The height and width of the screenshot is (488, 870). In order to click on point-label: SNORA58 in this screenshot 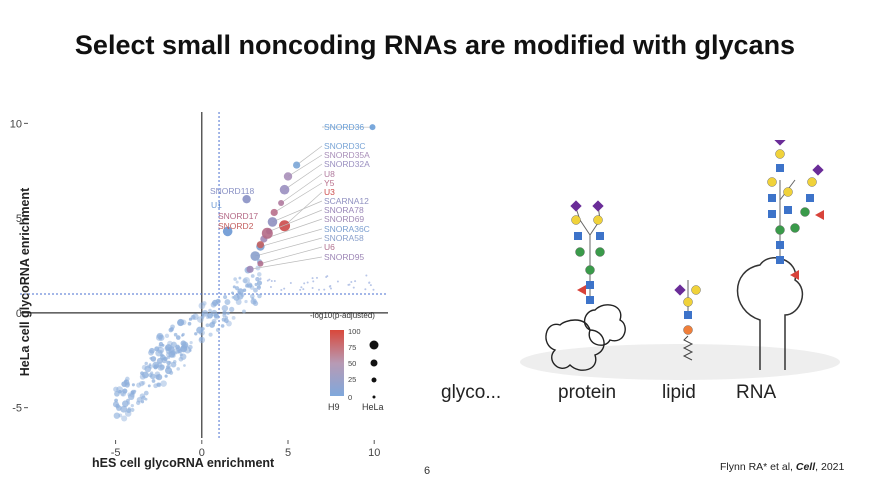, I will do `click(344, 238)`.